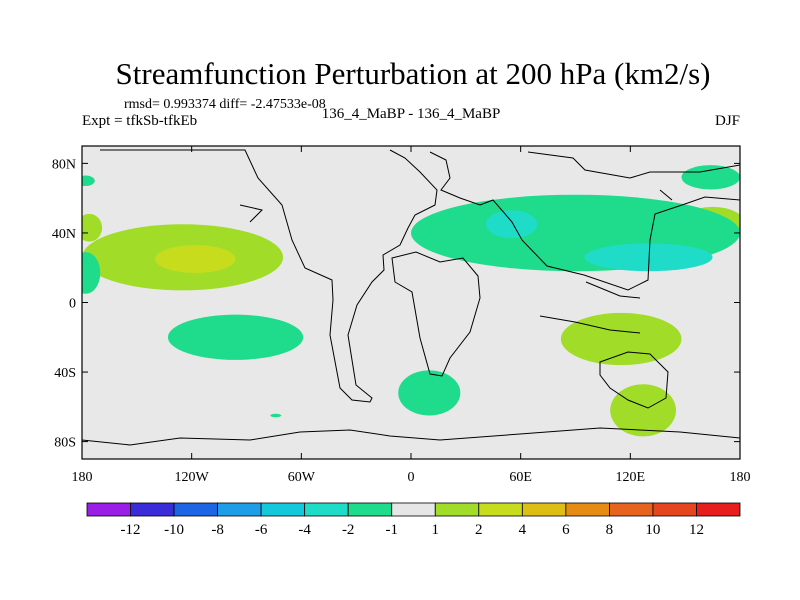 This screenshot has width=800, height=600. What do you see at coordinates (411, 477) in the screenshot?
I see `x-tick-label: 0` at bounding box center [411, 477].